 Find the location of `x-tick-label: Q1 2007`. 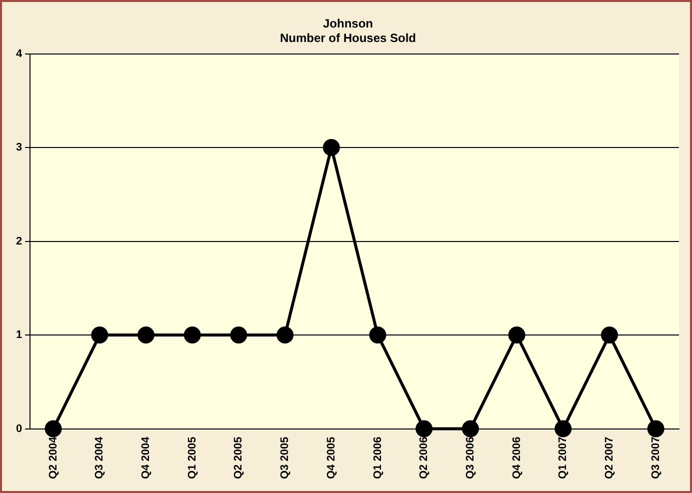

x-tick-label: Q1 2007 is located at coordinates (563, 457).